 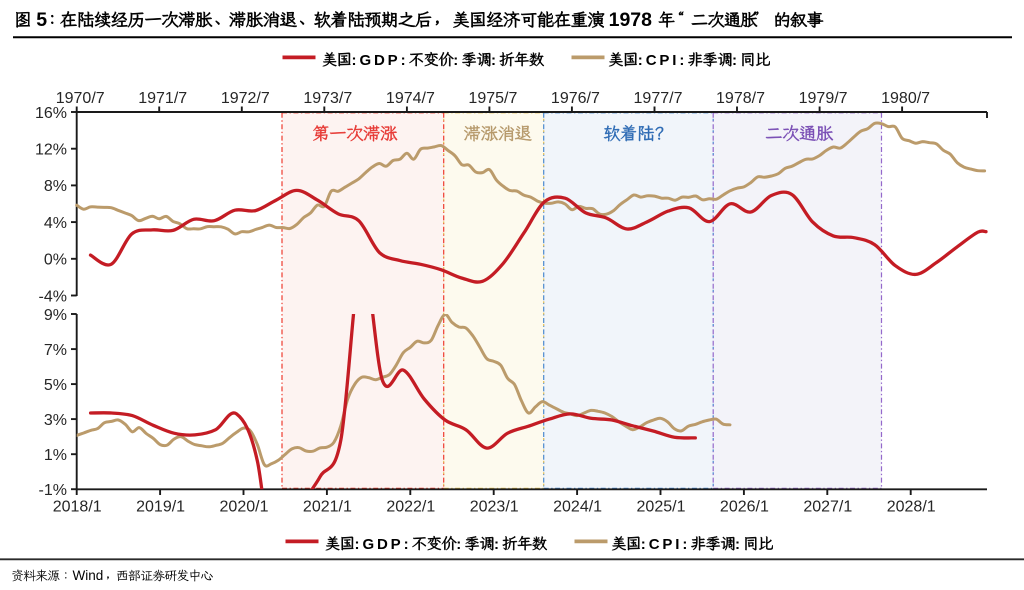 What do you see at coordinates (55, 315) in the screenshot?
I see `svg-text: 9%` at bounding box center [55, 315].